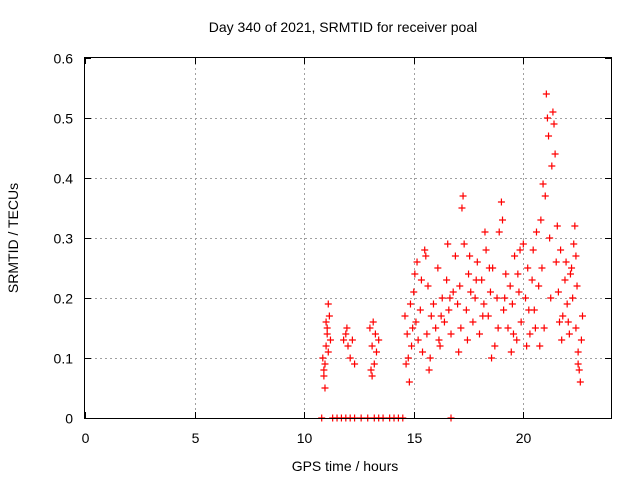  Describe the element at coordinates (305, 438) in the screenshot. I see `x-tick-label: 10` at that location.